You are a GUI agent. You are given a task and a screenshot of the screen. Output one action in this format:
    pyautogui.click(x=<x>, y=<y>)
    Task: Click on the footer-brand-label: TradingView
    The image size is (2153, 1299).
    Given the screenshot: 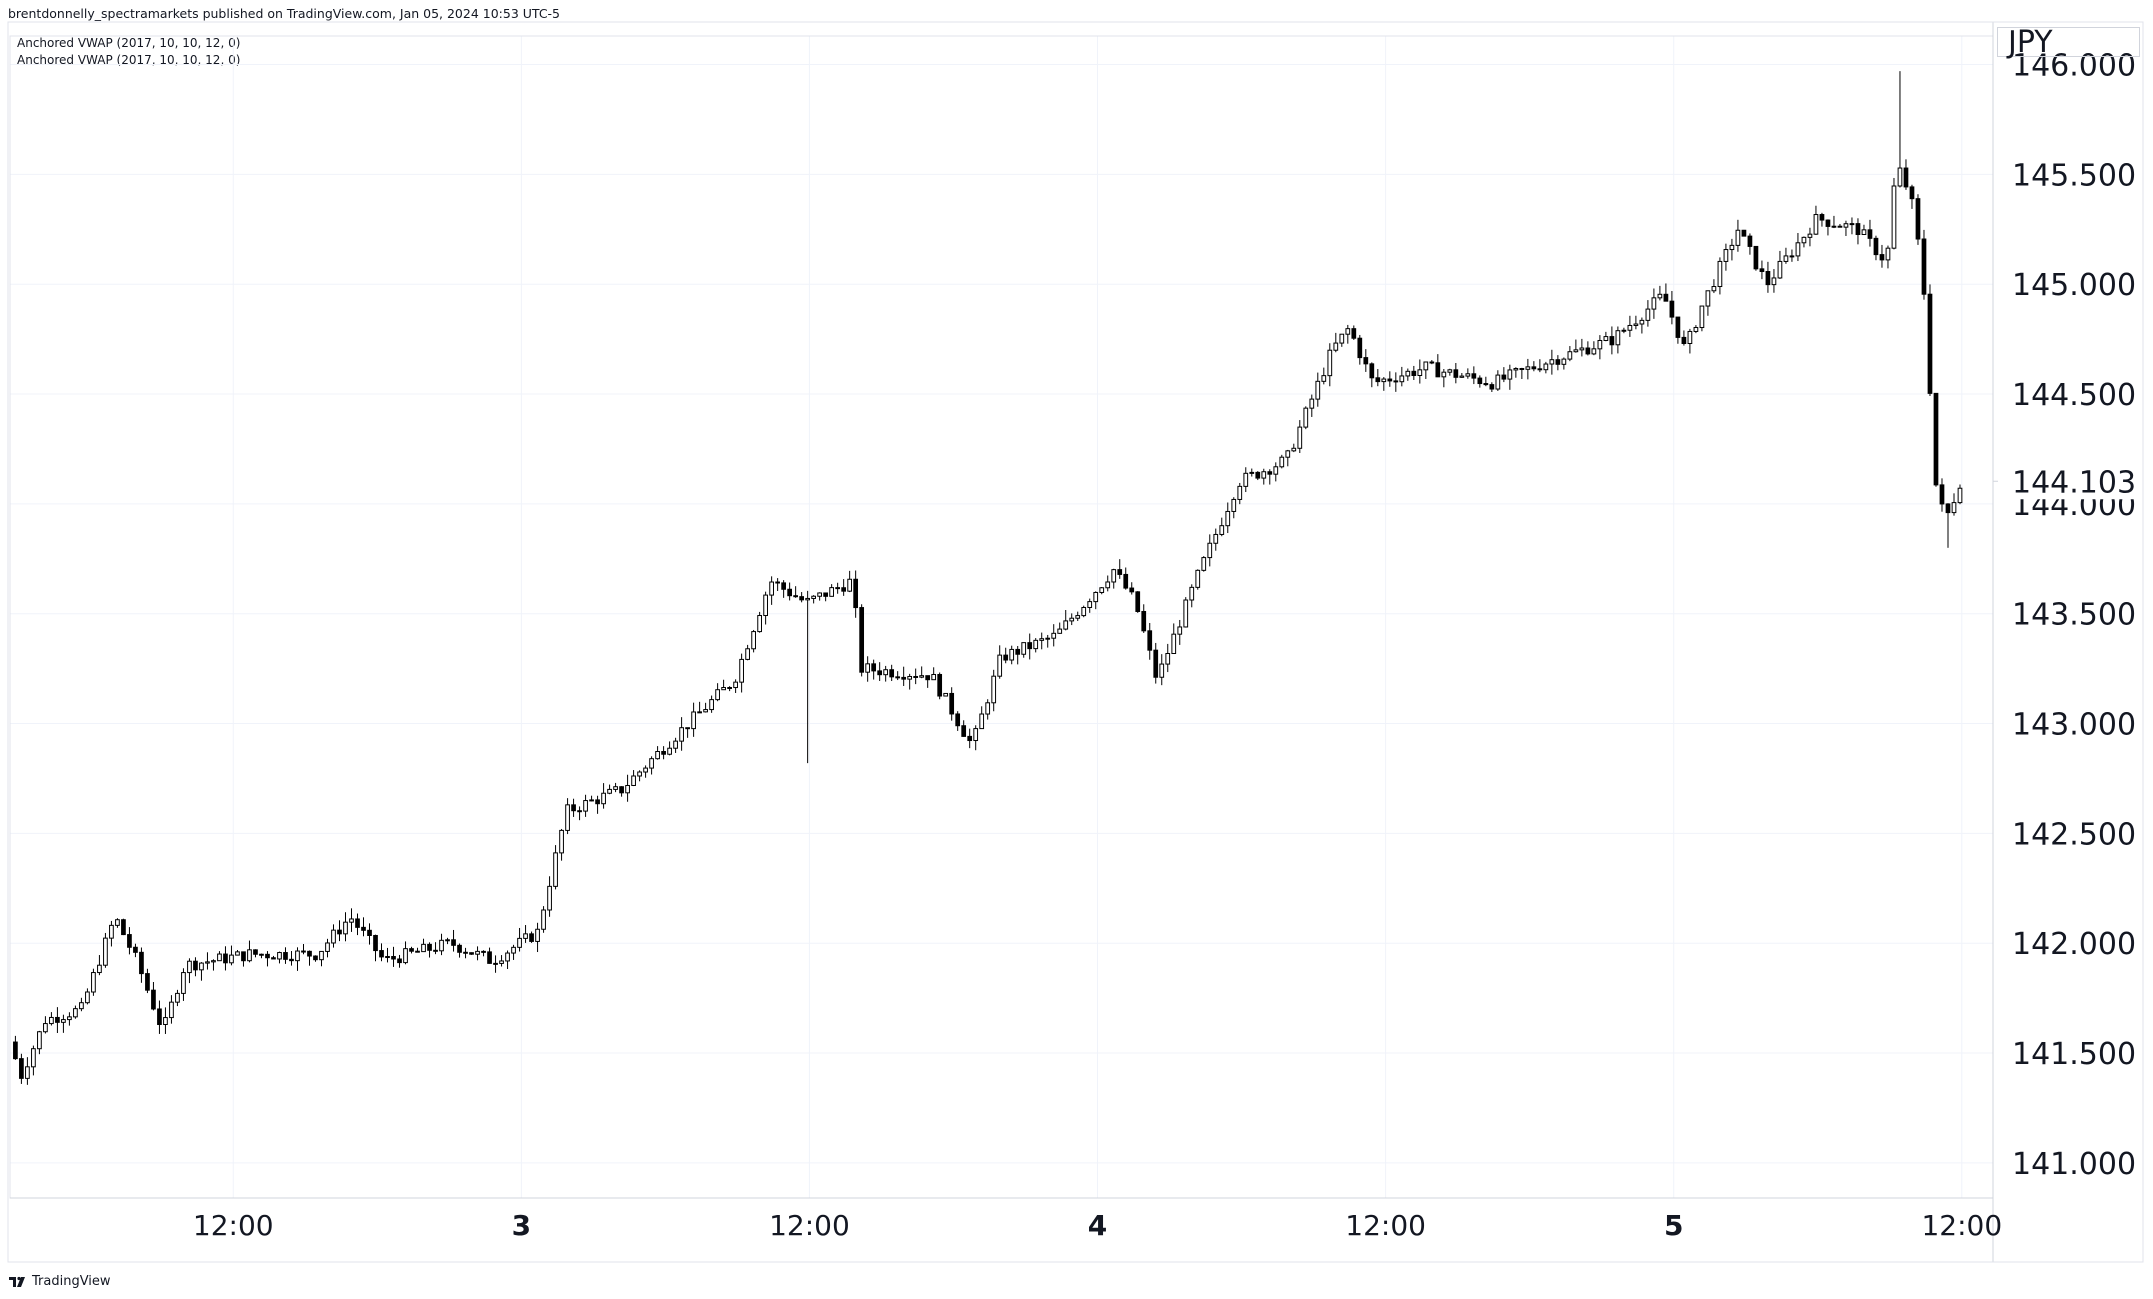 What is the action you would take?
    pyautogui.click(x=71, y=1281)
    